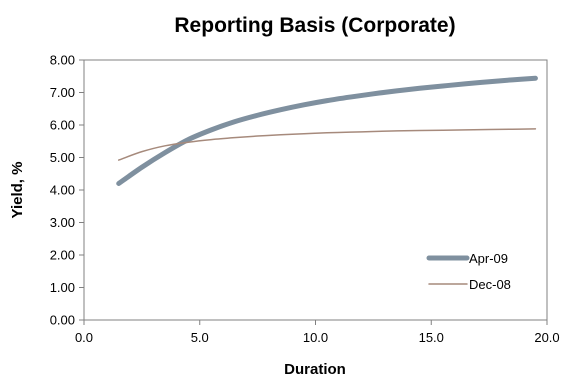 The image size is (572, 377). I want to click on y-tick-label: 6.00, so click(62, 125).